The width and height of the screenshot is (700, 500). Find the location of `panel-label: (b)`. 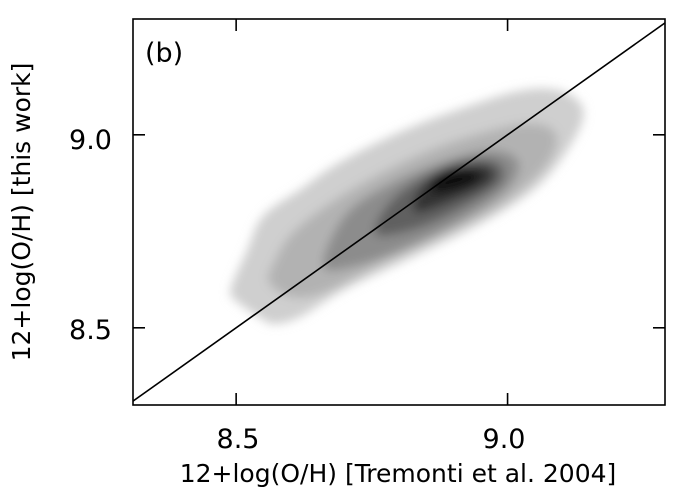

panel-label: (b) is located at coordinates (164, 53).